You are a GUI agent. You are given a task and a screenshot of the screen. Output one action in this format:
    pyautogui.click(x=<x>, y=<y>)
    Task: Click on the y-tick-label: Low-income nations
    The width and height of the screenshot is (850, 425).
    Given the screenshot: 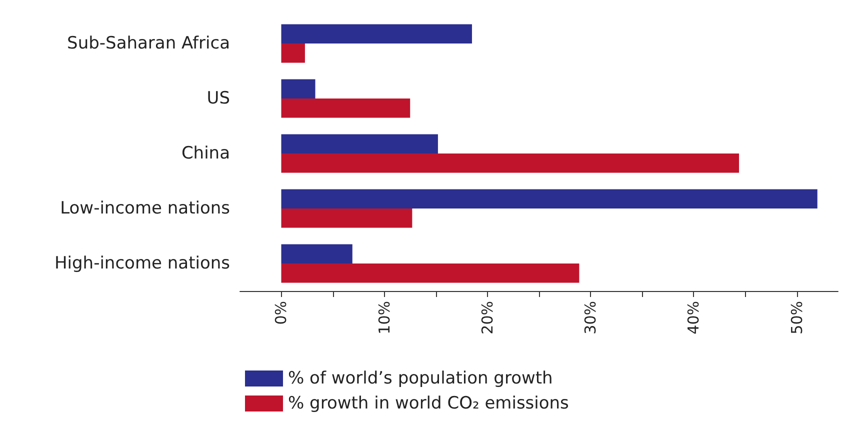 What is the action you would take?
    pyautogui.click(x=145, y=208)
    